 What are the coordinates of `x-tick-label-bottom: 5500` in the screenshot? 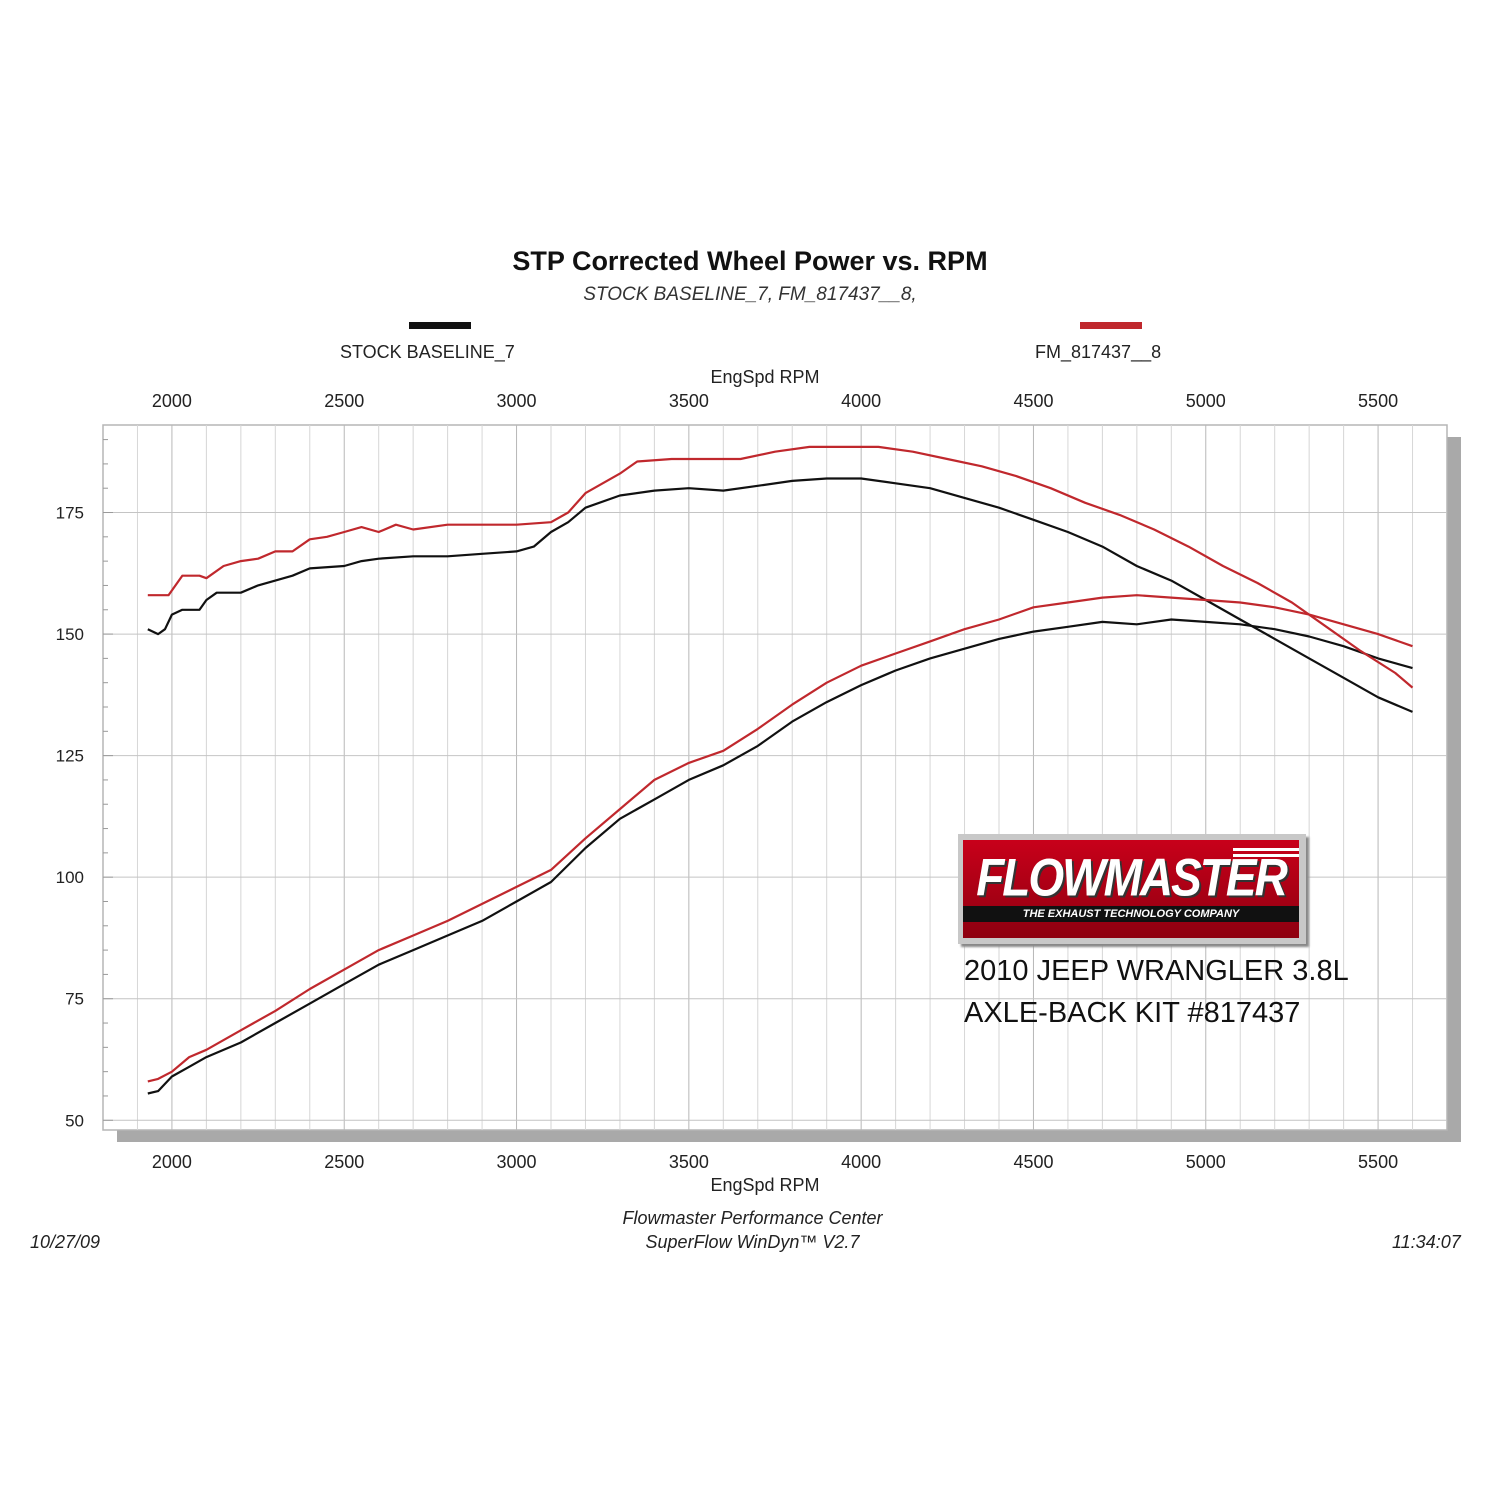 It's located at (1378, 1162).